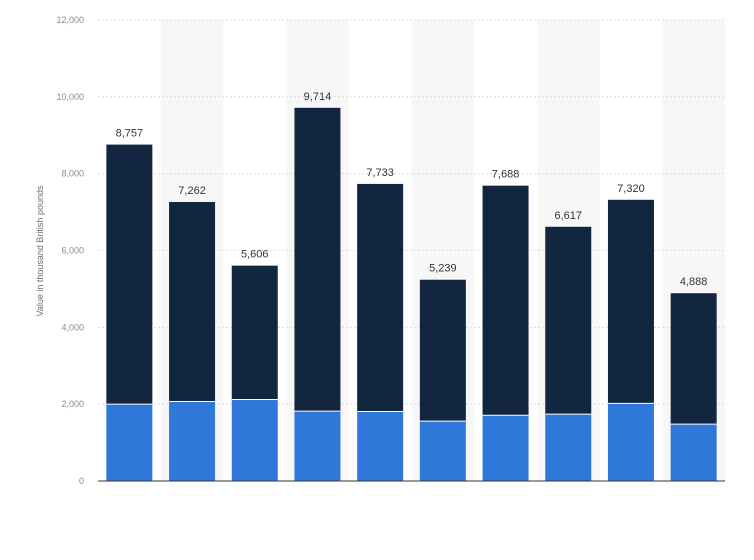  What do you see at coordinates (72, 174) in the screenshot?
I see `y-tick-label: 8,000` at bounding box center [72, 174].